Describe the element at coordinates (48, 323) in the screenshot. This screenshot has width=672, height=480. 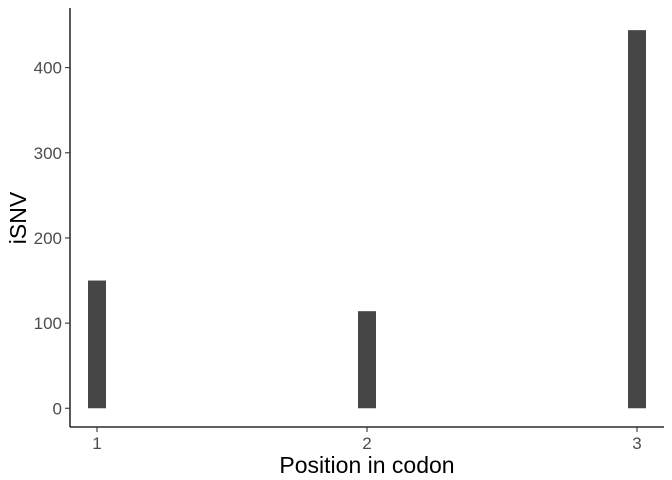
I see `y-tick-label: 100` at that location.